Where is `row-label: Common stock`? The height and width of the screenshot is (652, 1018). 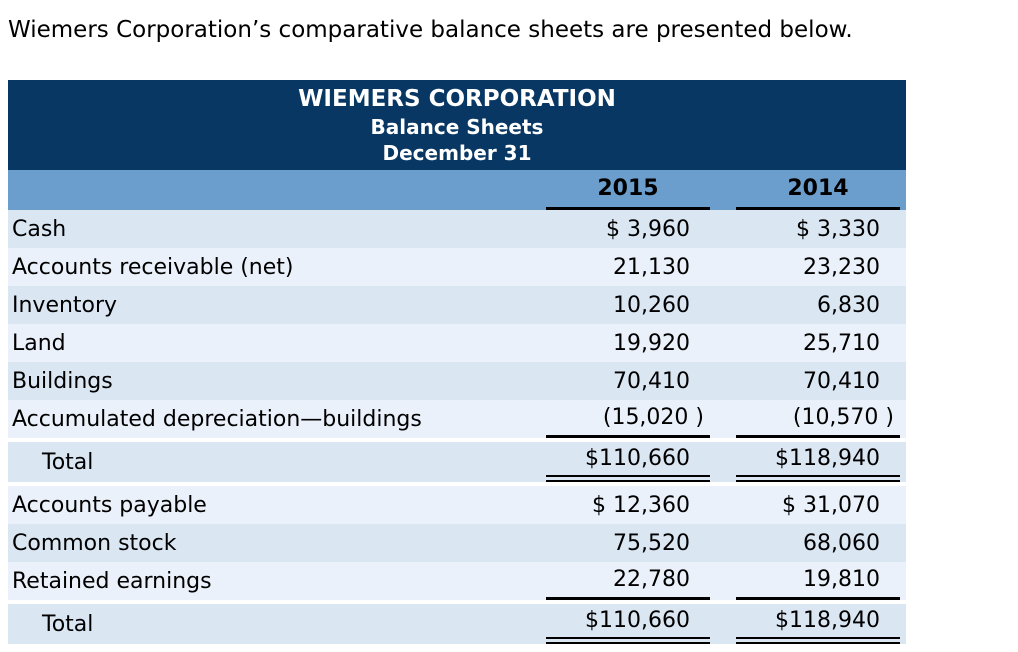 row-label: Common stock is located at coordinates (94, 543).